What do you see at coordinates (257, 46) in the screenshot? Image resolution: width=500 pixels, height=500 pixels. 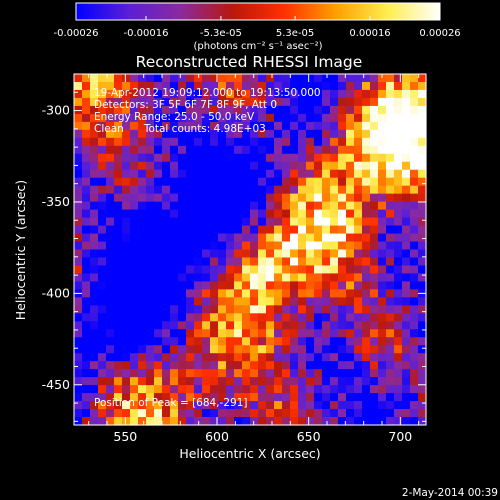 I see `colorbar-unit-label: (photons cm⁻² s⁻¹ asec⁻²)` at bounding box center [257, 46].